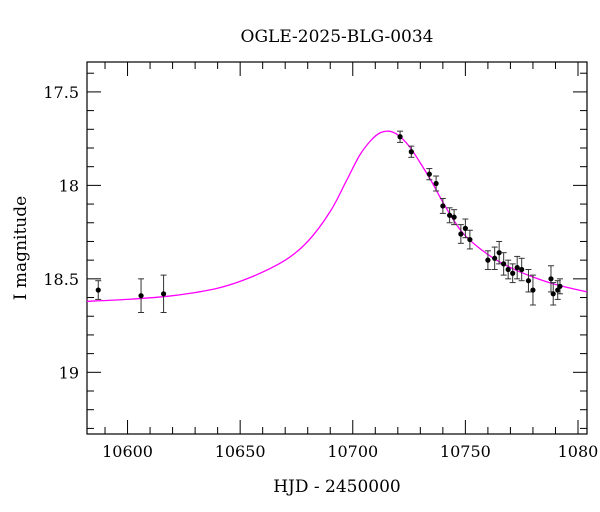  What do you see at coordinates (465, 451) in the screenshot?
I see `x-tick-label: 10750` at bounding box center [465, 451].